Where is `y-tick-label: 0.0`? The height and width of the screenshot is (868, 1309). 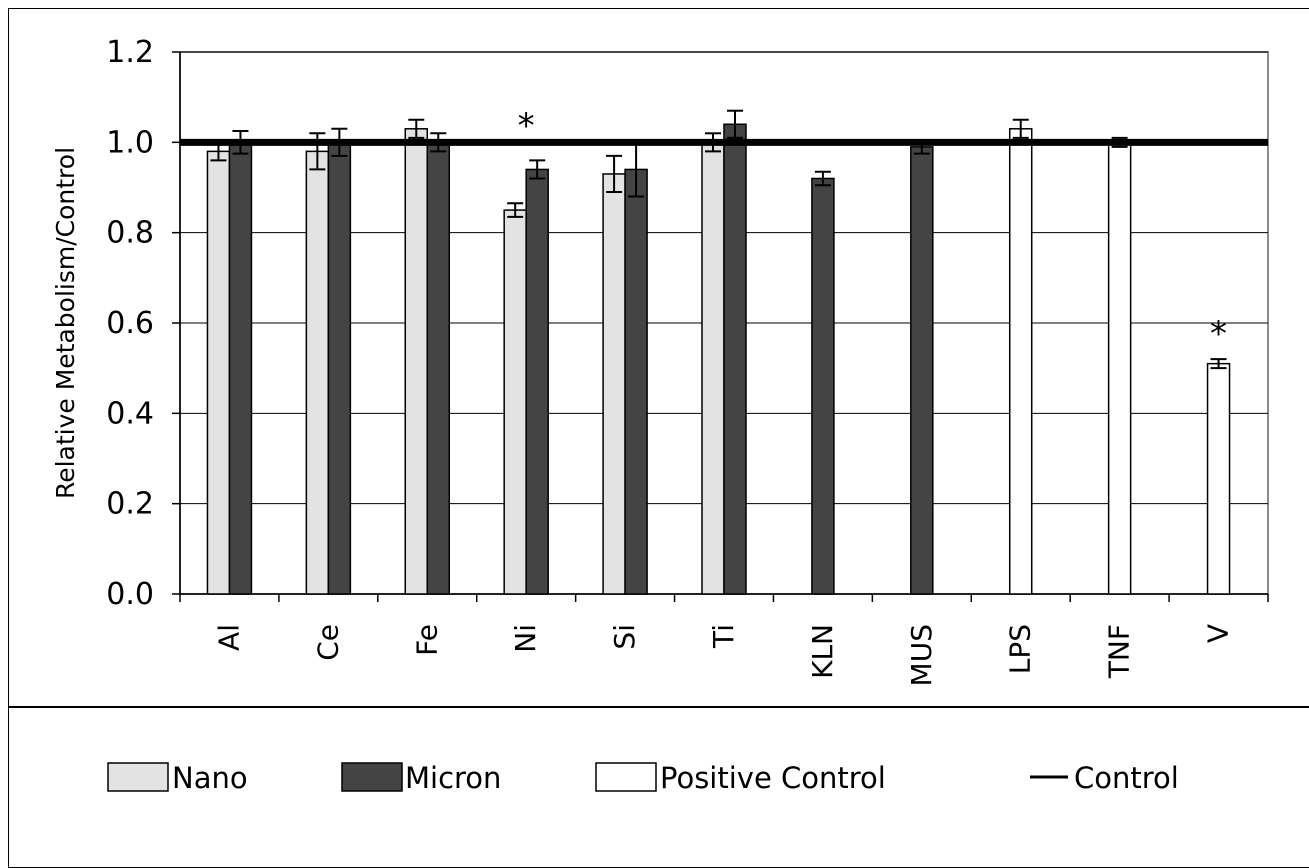 y-tick-label: 0.0 is located at coordinates (130, 594).